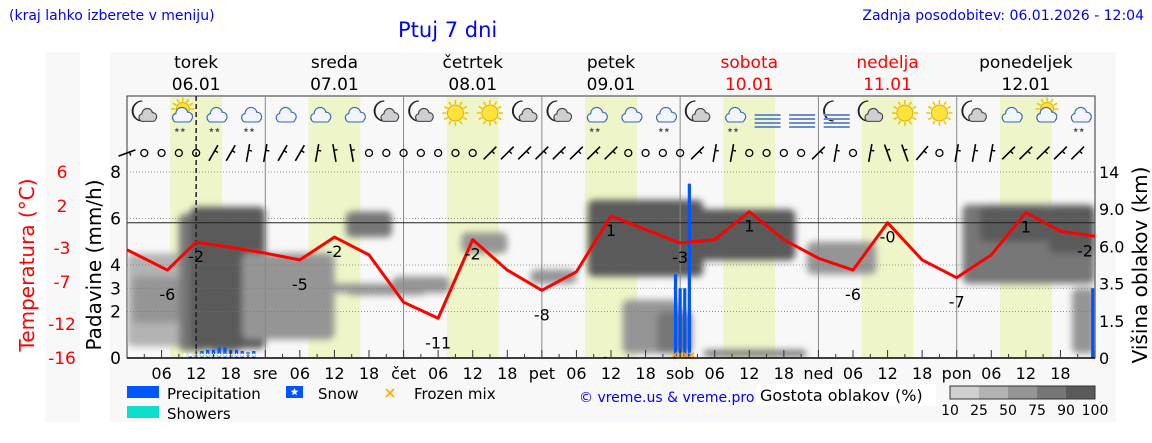 This screenshot has width=1152, height=443. I want to click on hour-tick-label: 06, so click(300, 373).